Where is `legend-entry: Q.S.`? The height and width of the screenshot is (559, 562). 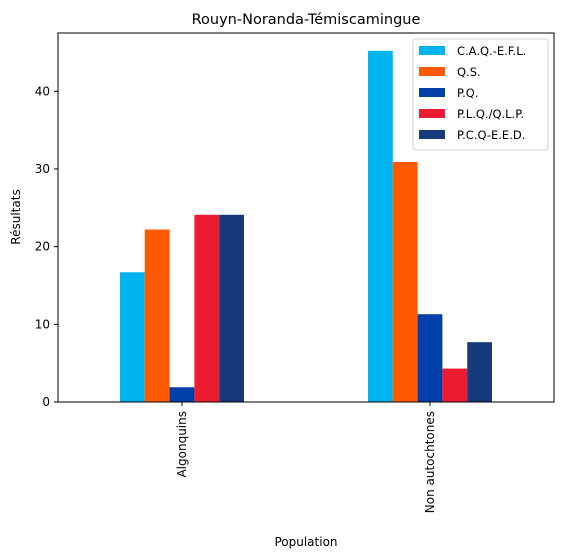 legend-entry: Q.S. is located at coordinates (469, 72).